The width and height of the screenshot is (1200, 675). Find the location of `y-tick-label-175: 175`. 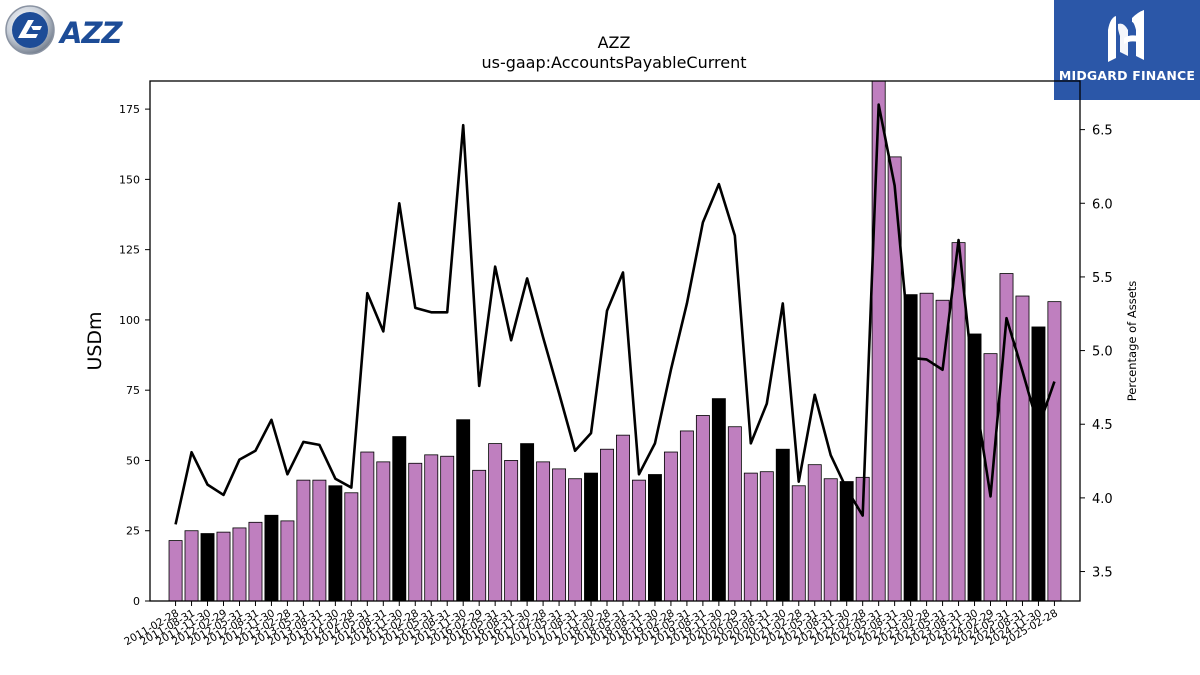

y-tick-label-175: 175 is located at coordinates (129, 109).